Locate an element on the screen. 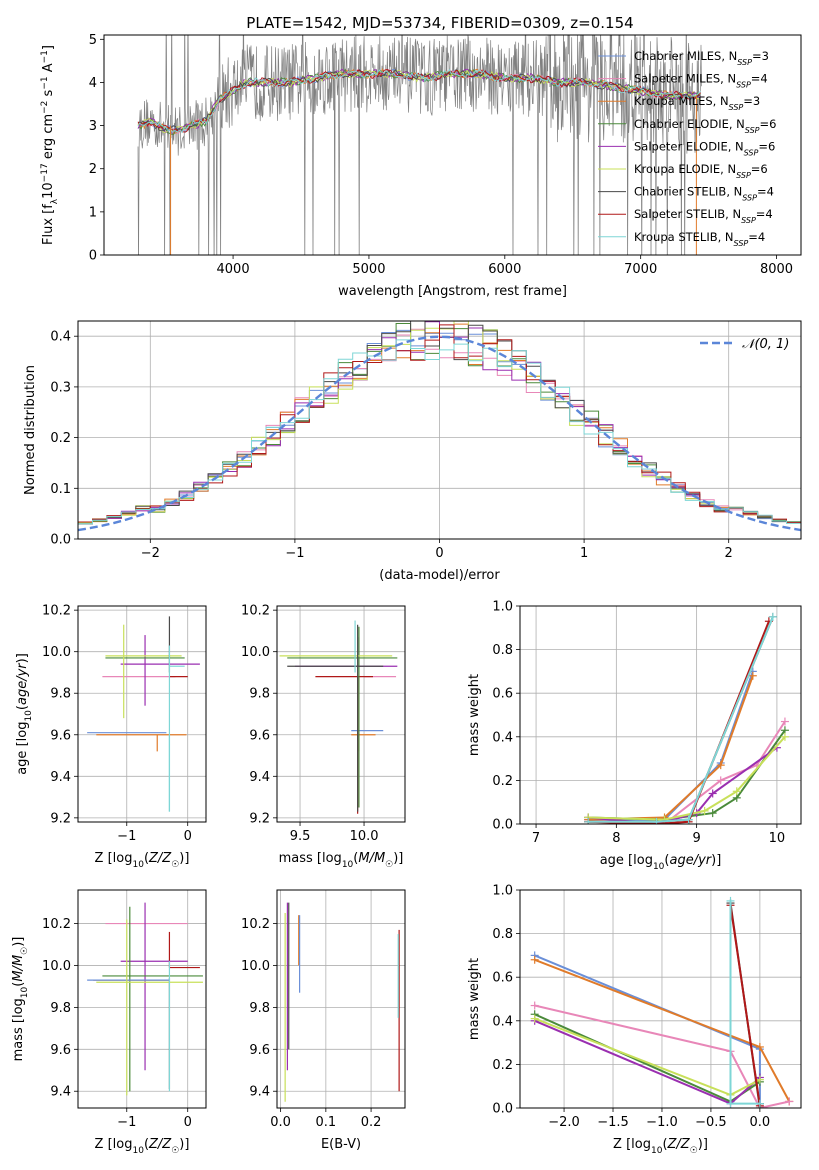 Image resolution: width=819 pixels, height=1170 pixels. y-tick-label: 5 is located at coordinates (93, 40).